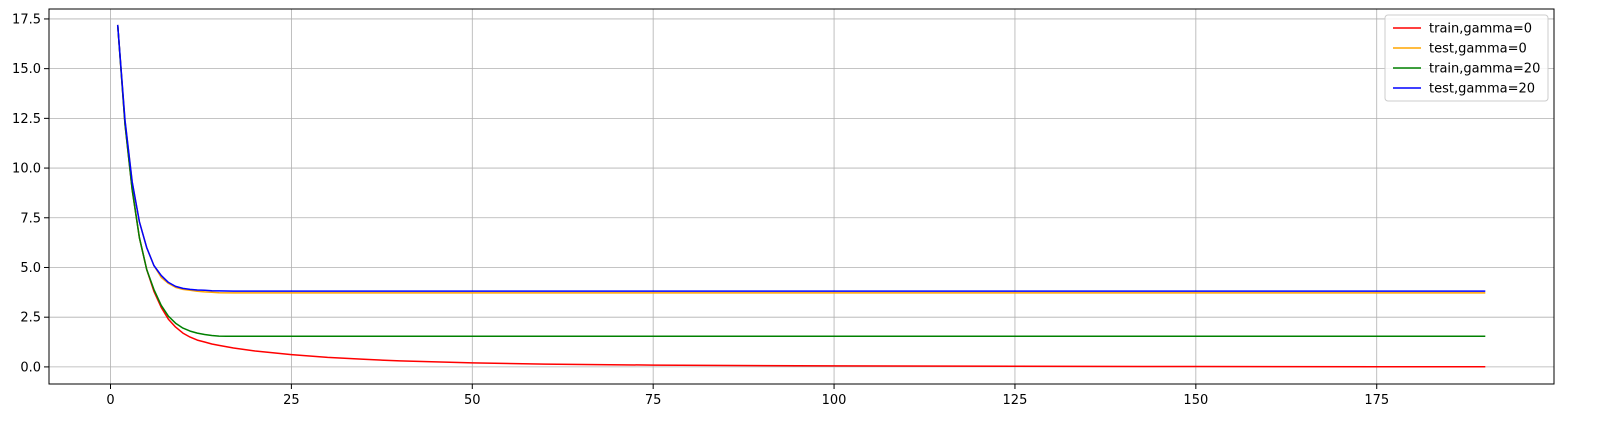  I want to click on x-tick-label: 150, so click(1195, 400).